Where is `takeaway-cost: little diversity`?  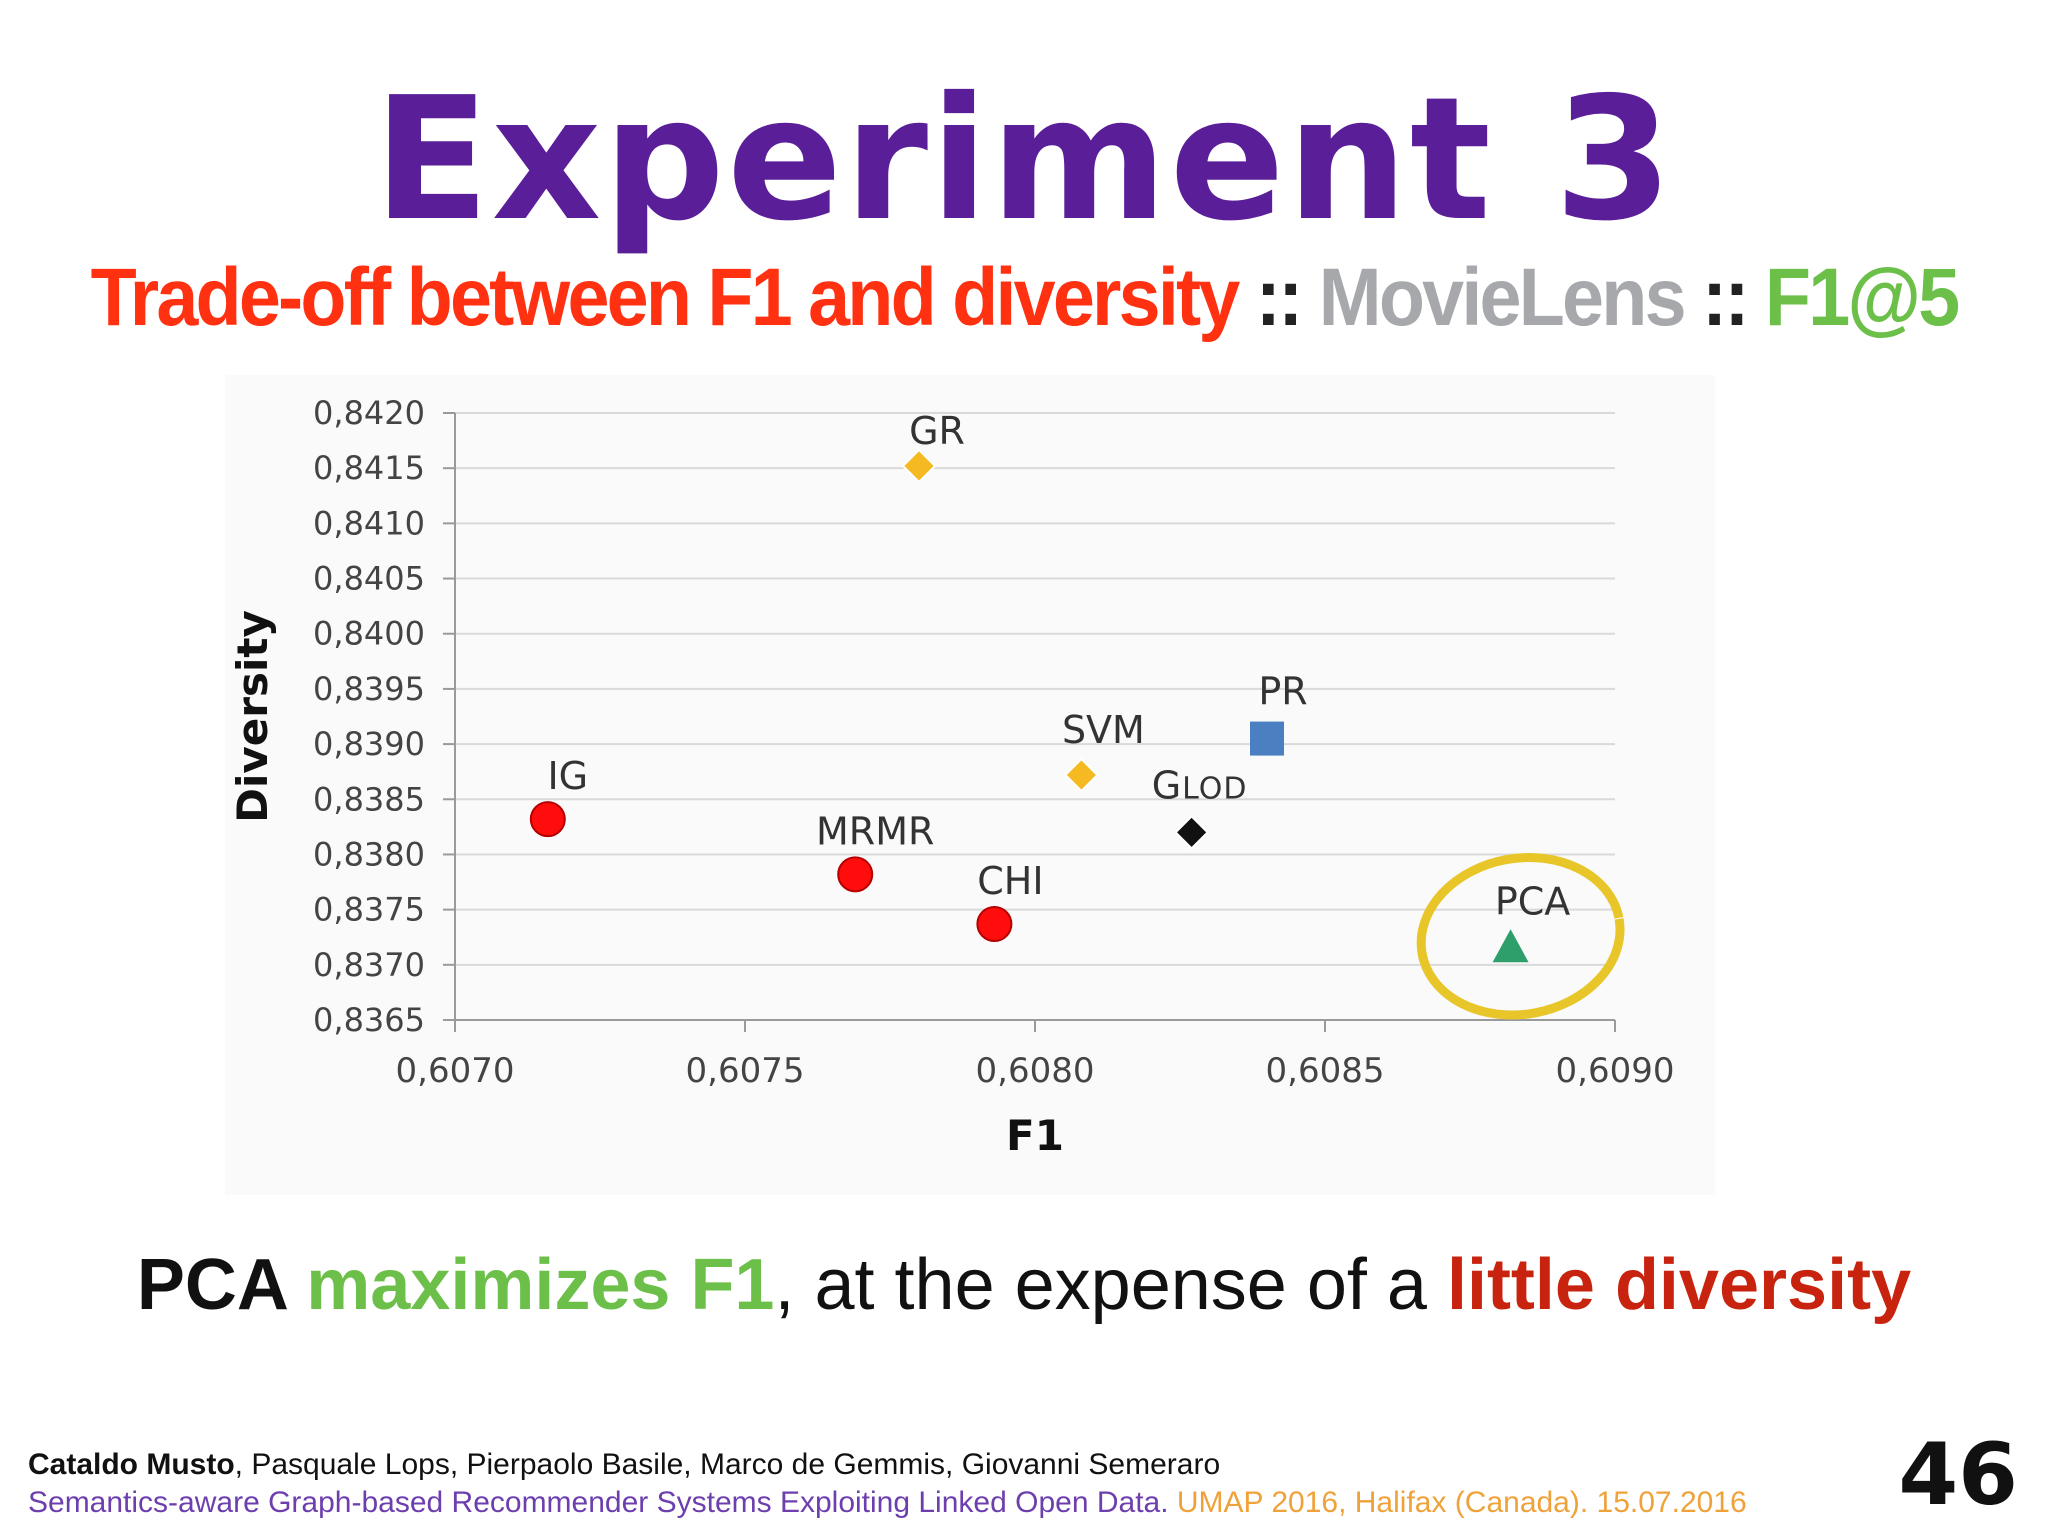 takeaway-cost: little diversity is located at coordinates (1679, 1285).